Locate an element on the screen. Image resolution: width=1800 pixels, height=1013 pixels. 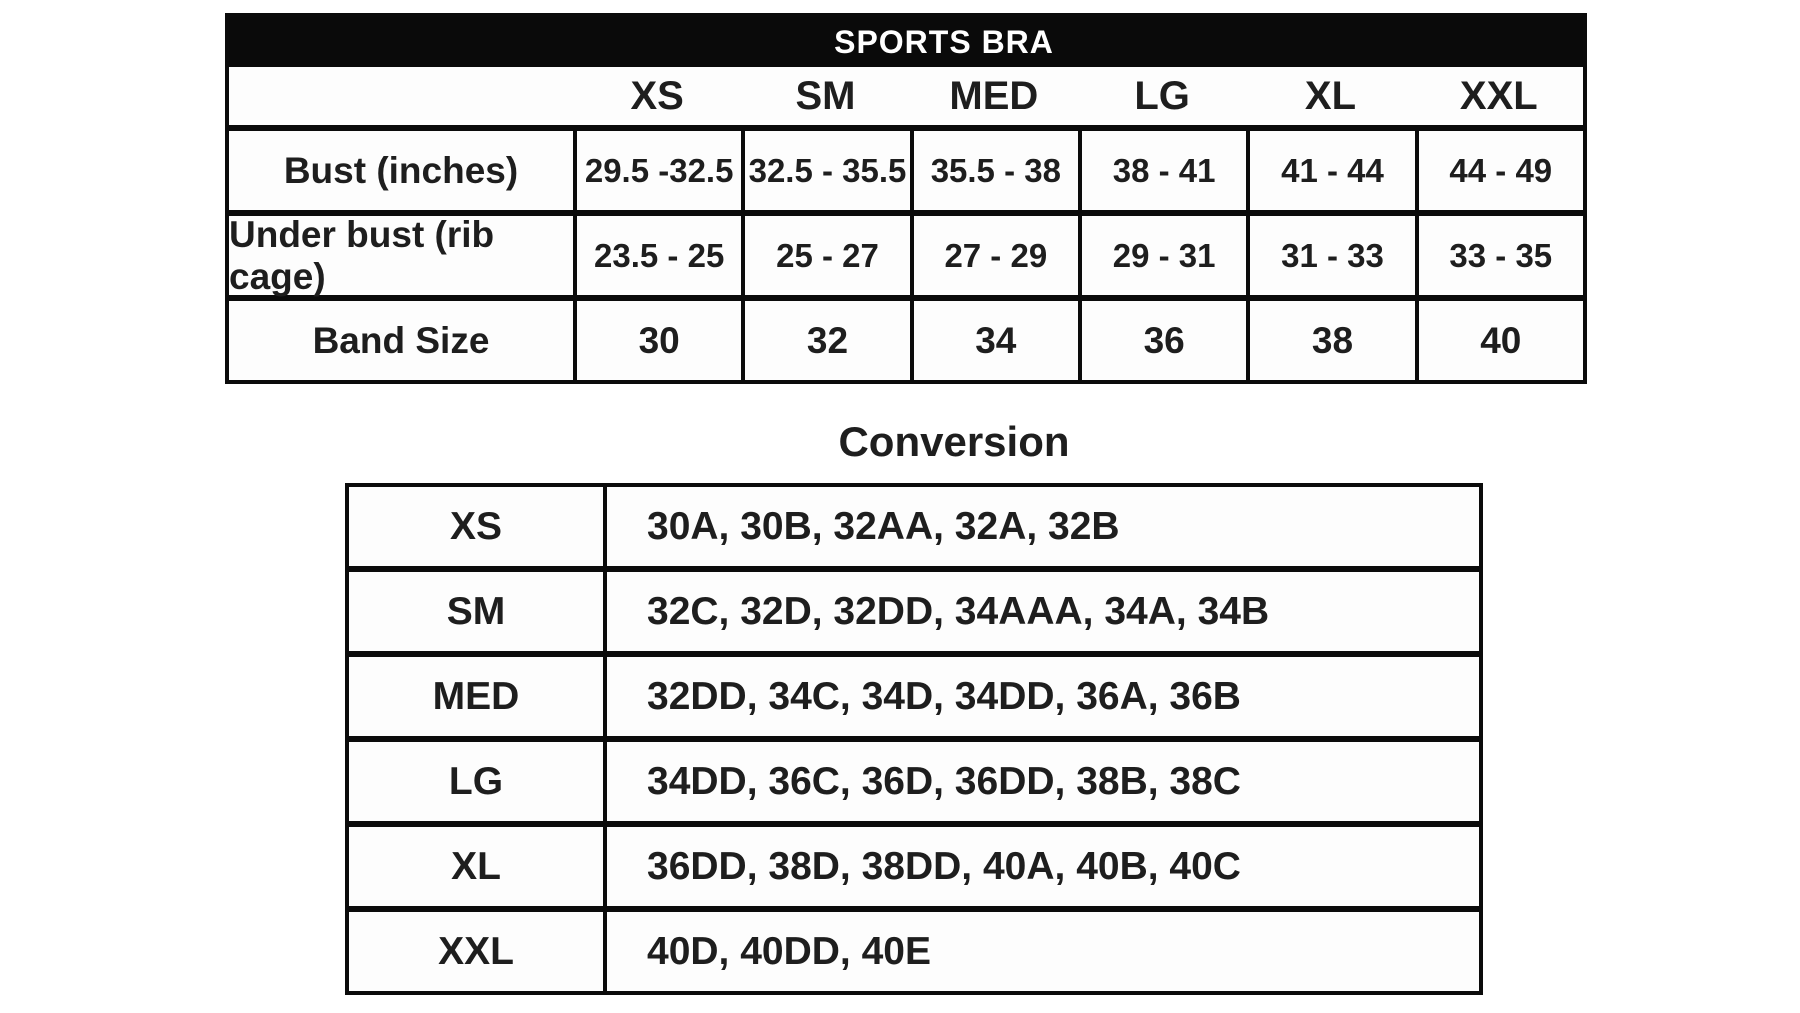
sports-bra-title: SPORTS BRA is located at coordinates (944, 41).